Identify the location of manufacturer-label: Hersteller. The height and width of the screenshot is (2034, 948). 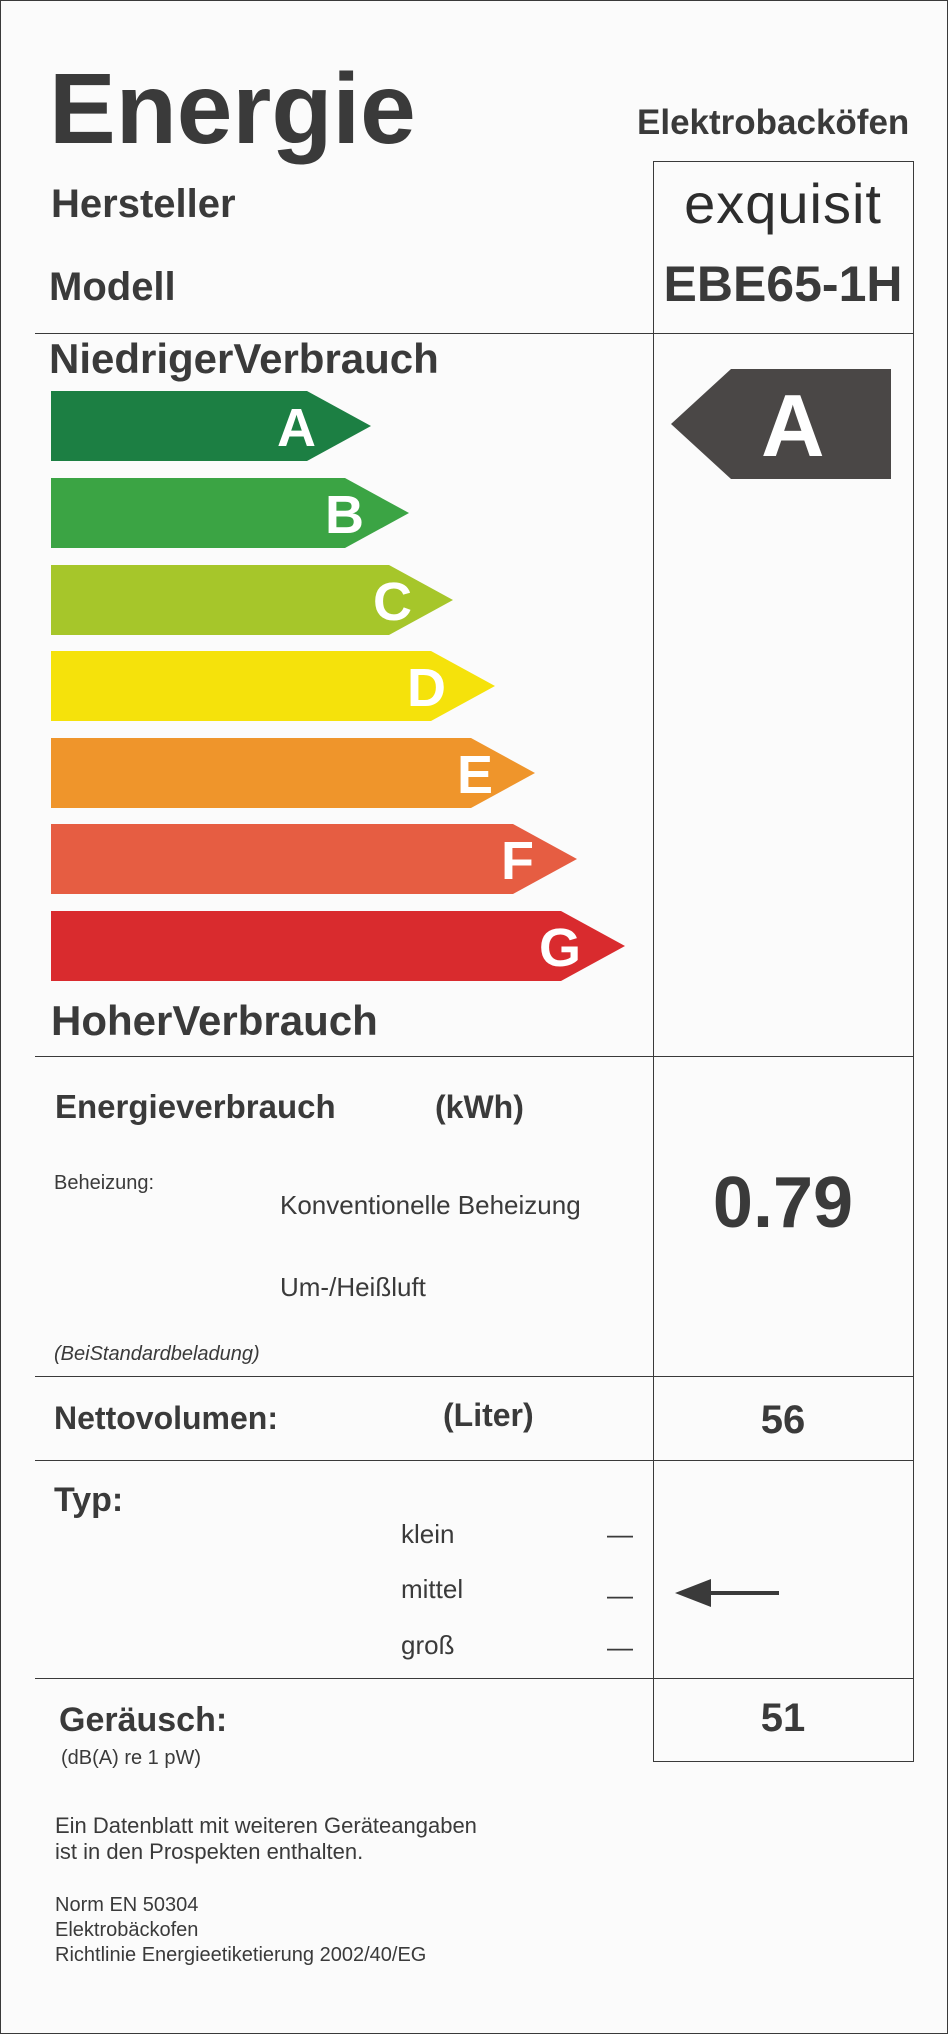
(143, 204).